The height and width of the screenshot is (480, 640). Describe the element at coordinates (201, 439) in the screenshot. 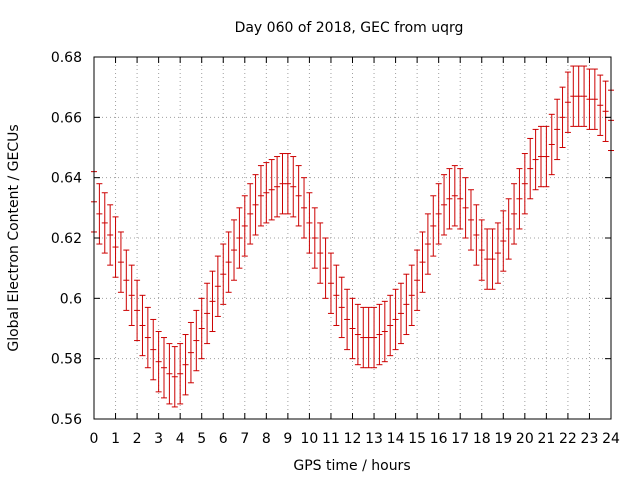

I see `x-tick-label: 5` at that location.